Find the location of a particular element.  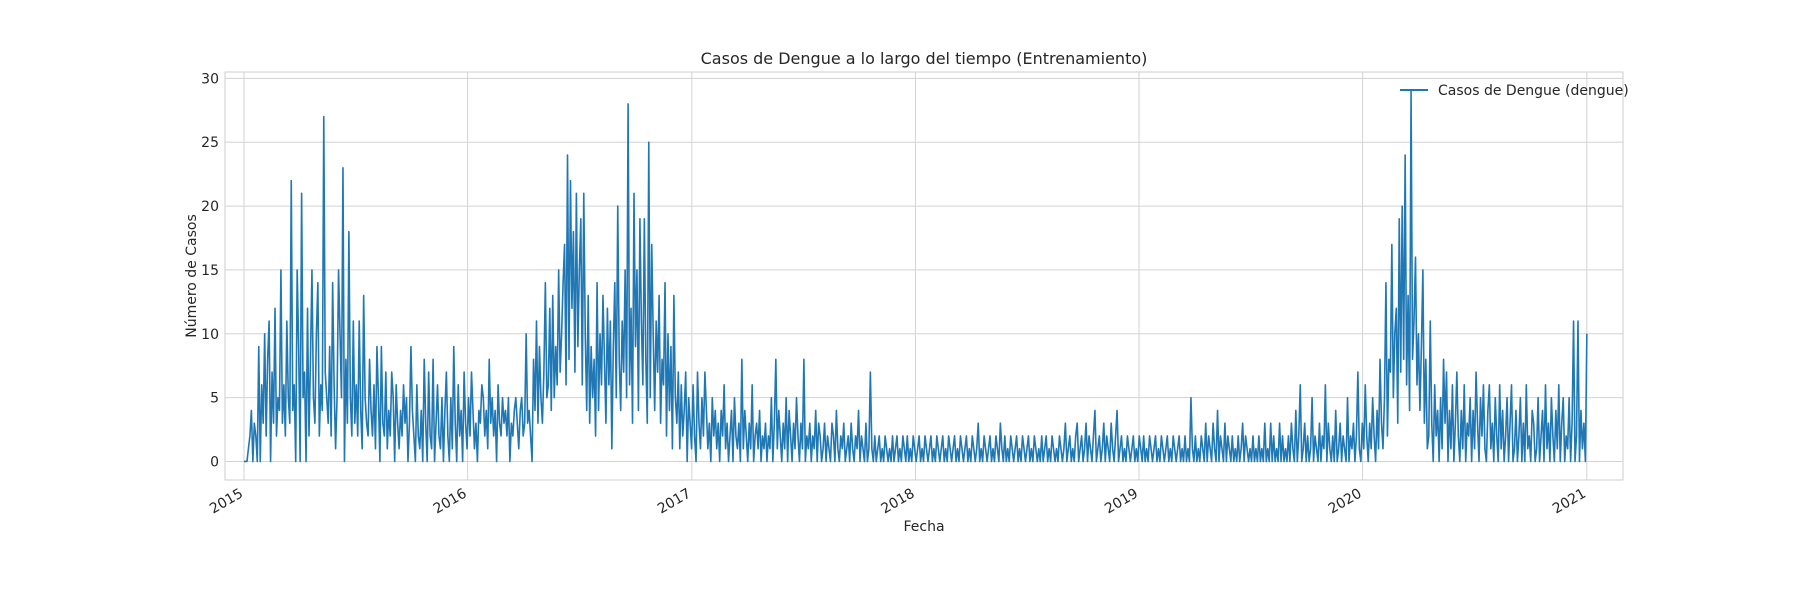

y-tick-label: 15 is located at coordinates (210, 271).